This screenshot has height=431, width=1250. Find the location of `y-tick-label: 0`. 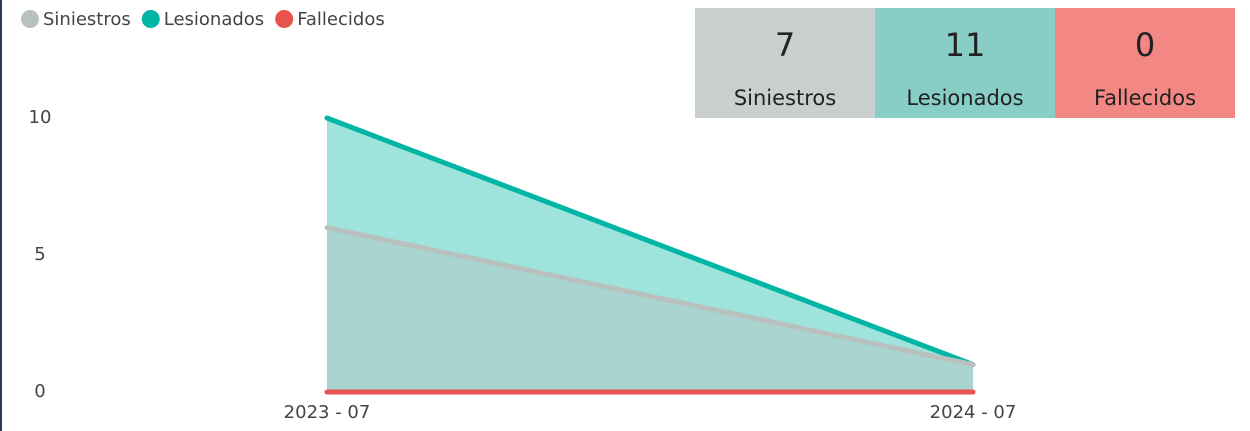

y-tick-label: 0 is located at coordinates (39, 391).